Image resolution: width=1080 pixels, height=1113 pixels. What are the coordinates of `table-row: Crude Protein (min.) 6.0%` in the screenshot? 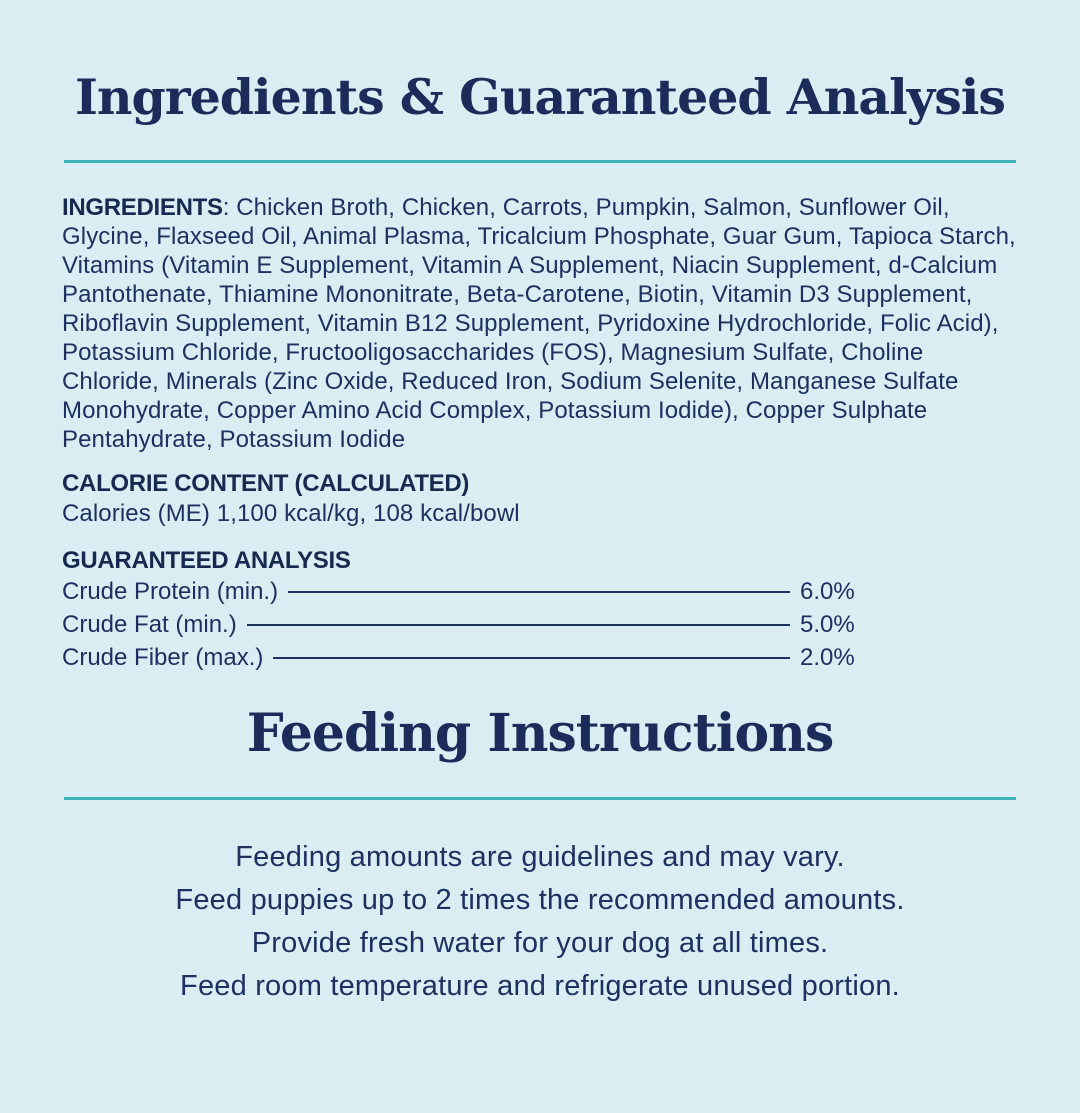 It's located at (460, 592).